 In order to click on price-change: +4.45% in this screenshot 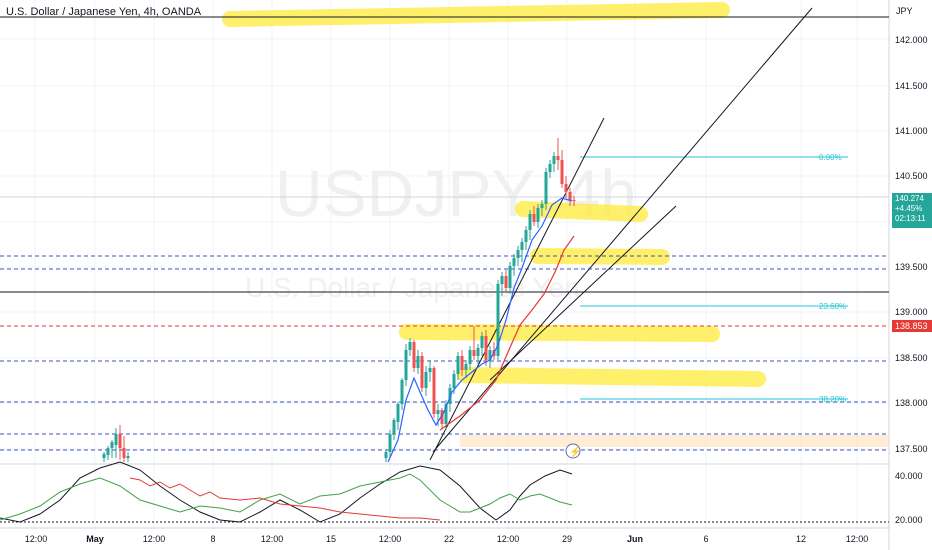, I will do `click(909, 208)`.